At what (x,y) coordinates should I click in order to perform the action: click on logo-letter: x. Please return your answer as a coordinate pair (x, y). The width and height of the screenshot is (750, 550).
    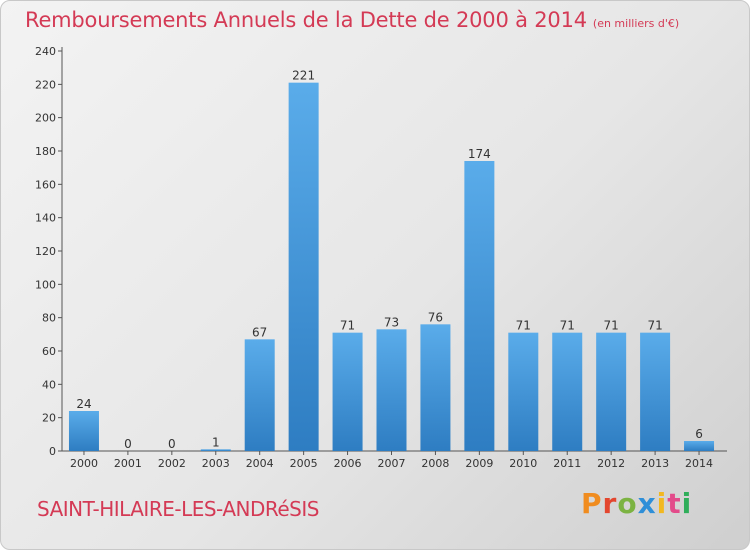
    Looking at the image, I should click on (647, 503).